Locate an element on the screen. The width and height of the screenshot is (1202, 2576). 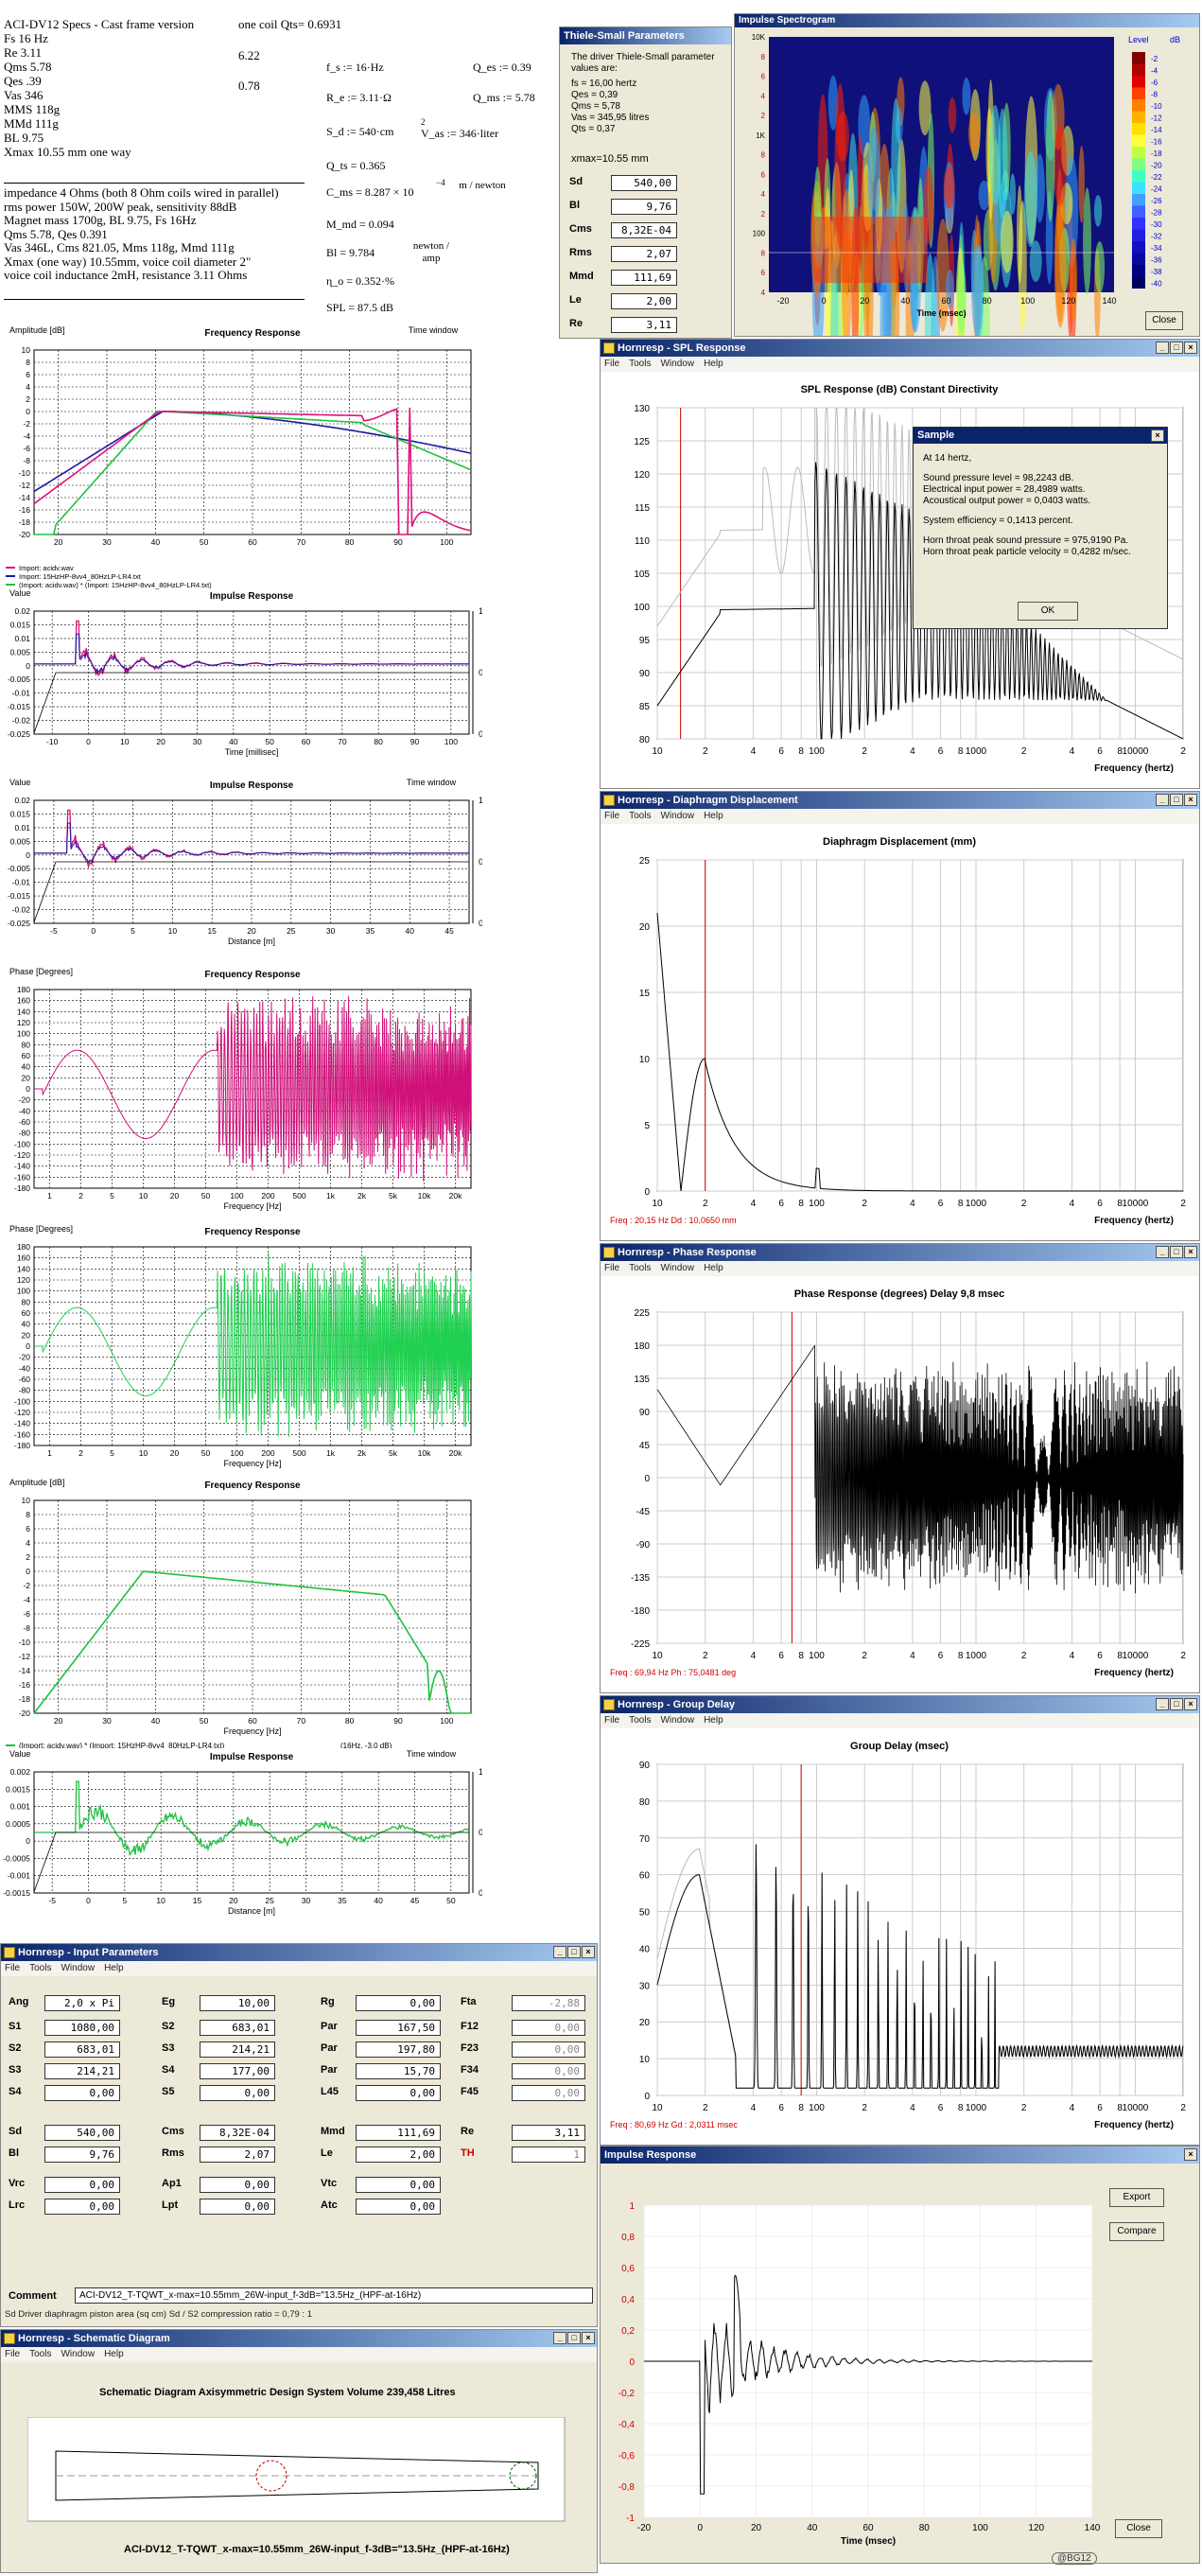
ts-field-mmd: 111,69 is located at coordinates (644, 278).